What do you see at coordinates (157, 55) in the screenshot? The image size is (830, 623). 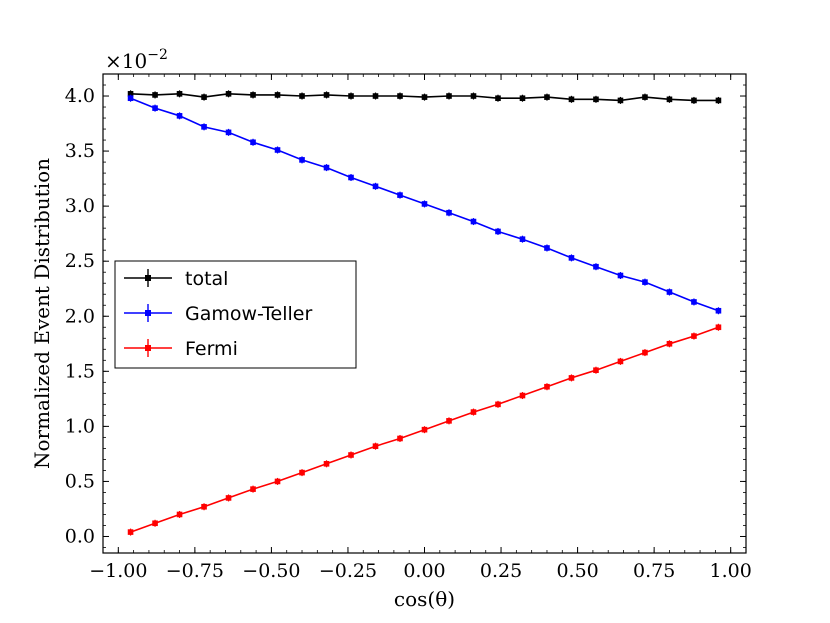 I see `y-axis-multiplier-exponent: −2` at bounding box center [157, 55].